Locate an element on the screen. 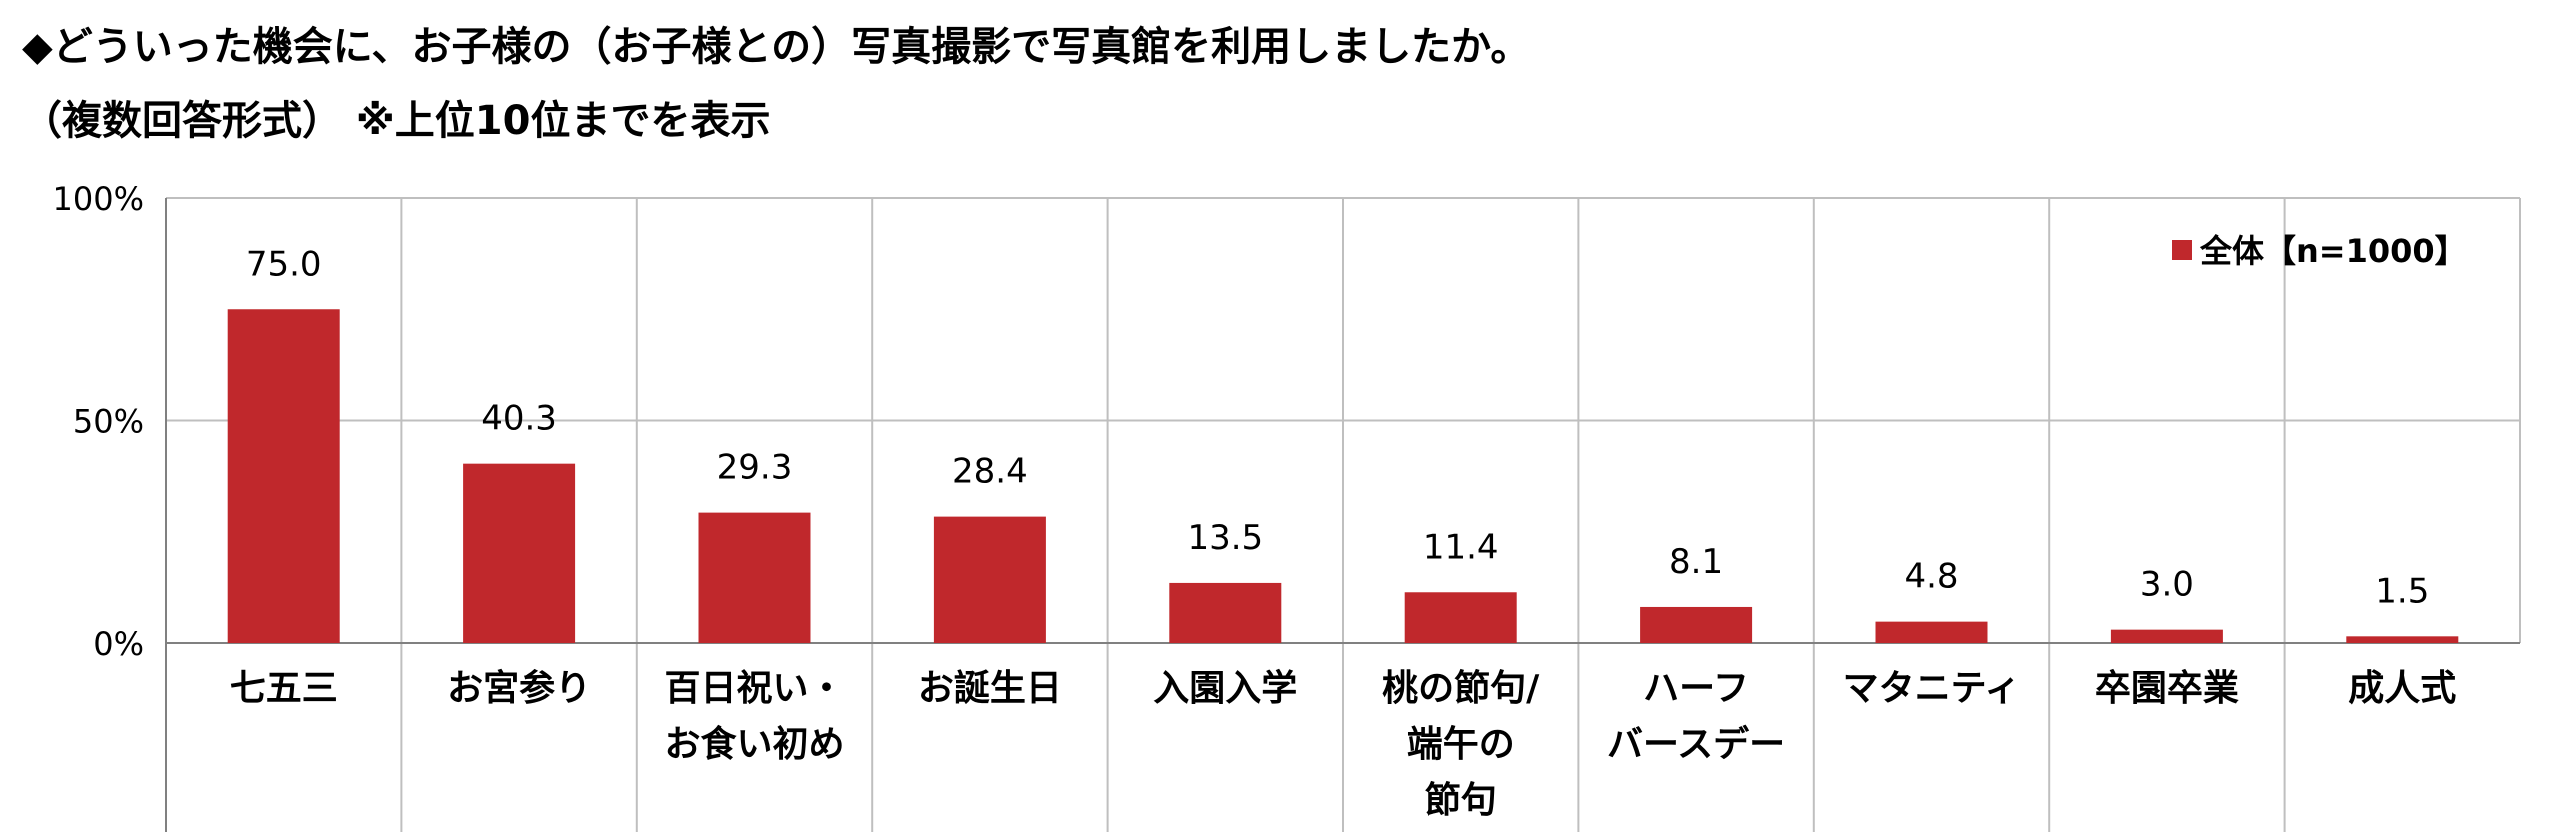 The height and width of the screenshot is (839, 2560). legend-swatch is located at coordinates (2182, 250).